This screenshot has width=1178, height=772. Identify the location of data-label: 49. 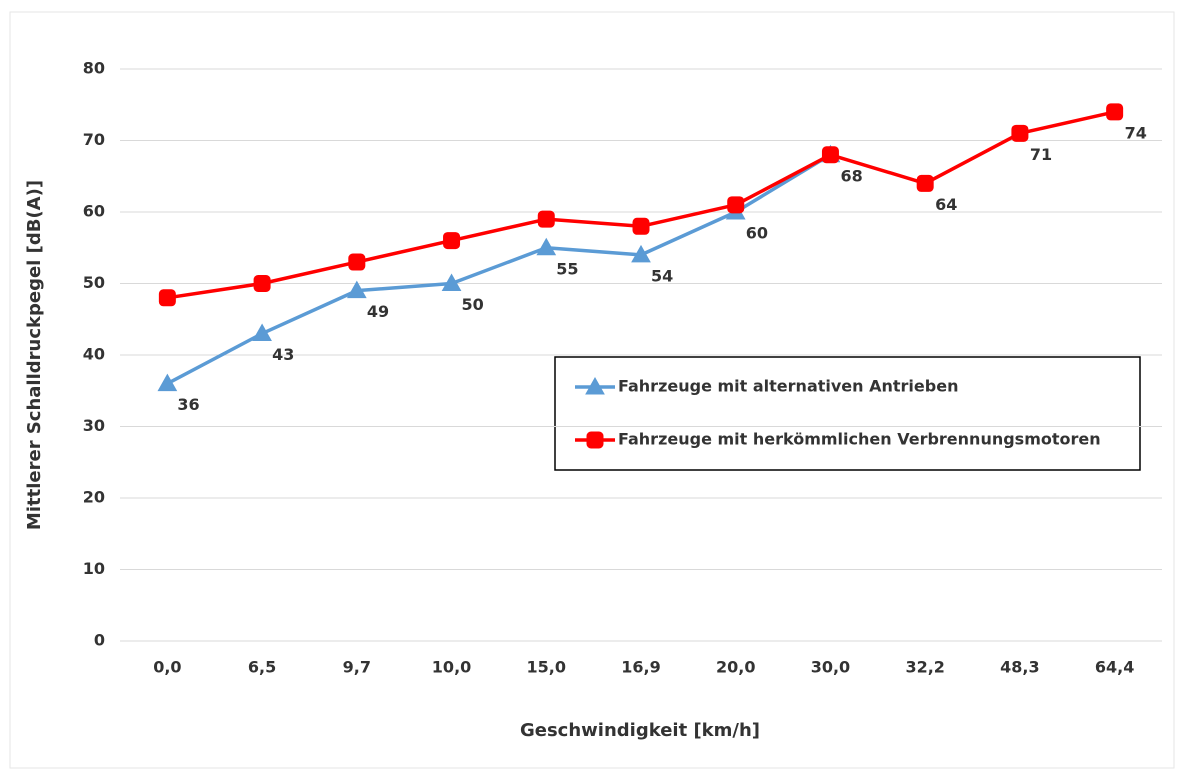
(378, 311).